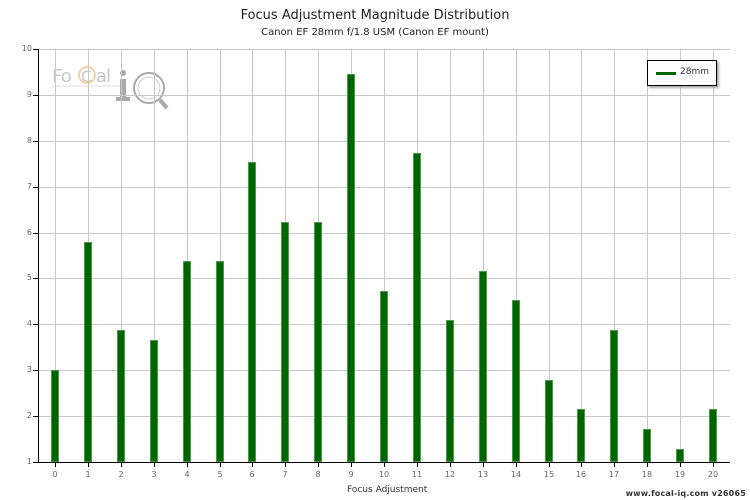 The width and height of the screenshot is (750, 500). I want to click on x-tick-label: 13, so click(483, 474).